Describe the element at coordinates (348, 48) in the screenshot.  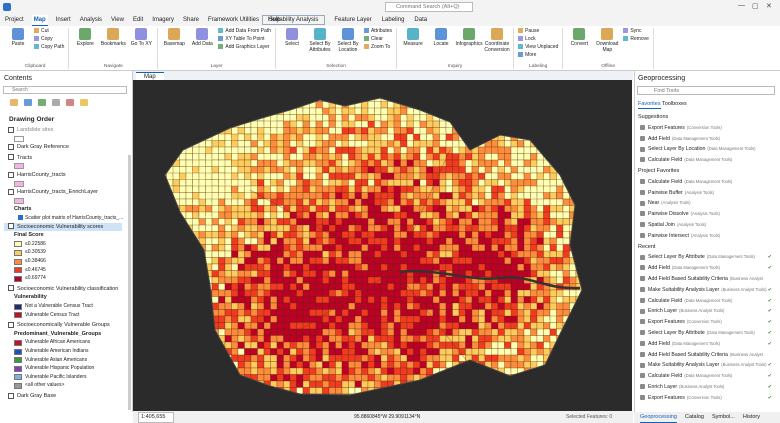
I see `ribbon-button: Select By Location` at that location.